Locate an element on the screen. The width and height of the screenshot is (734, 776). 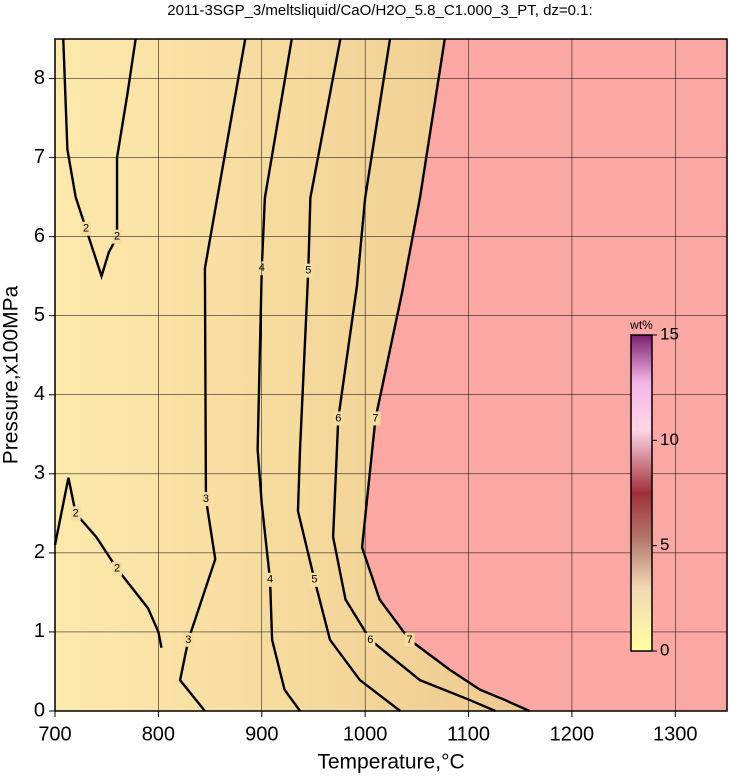
x-tick-label: 900 is located at coordinates (261, 734).